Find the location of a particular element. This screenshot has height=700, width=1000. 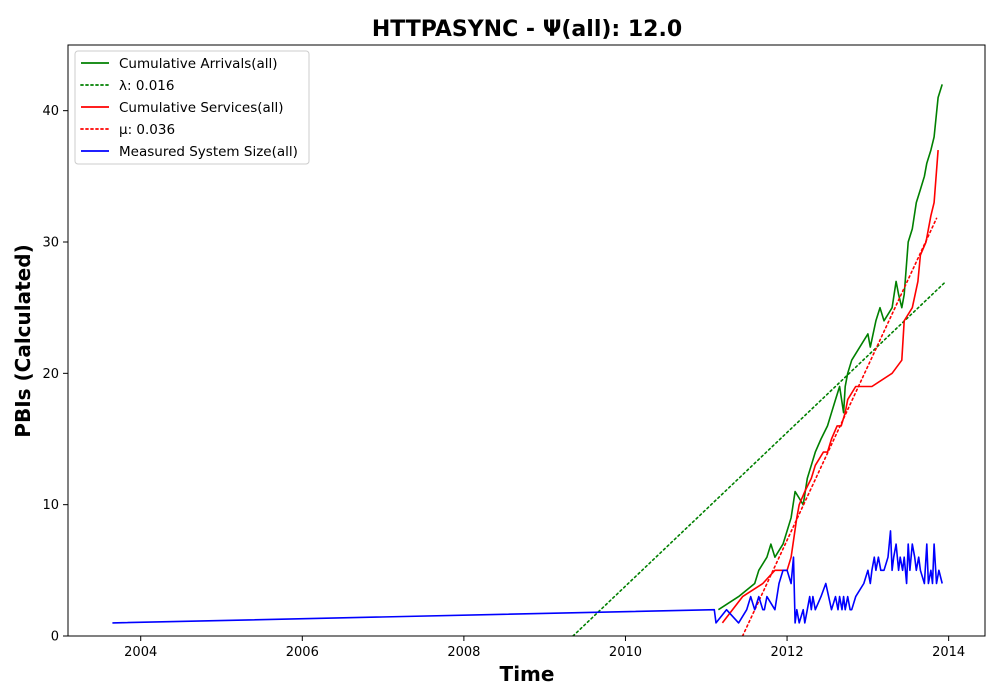

x-tick-label: 2008 is located at coordinates (463, 652).